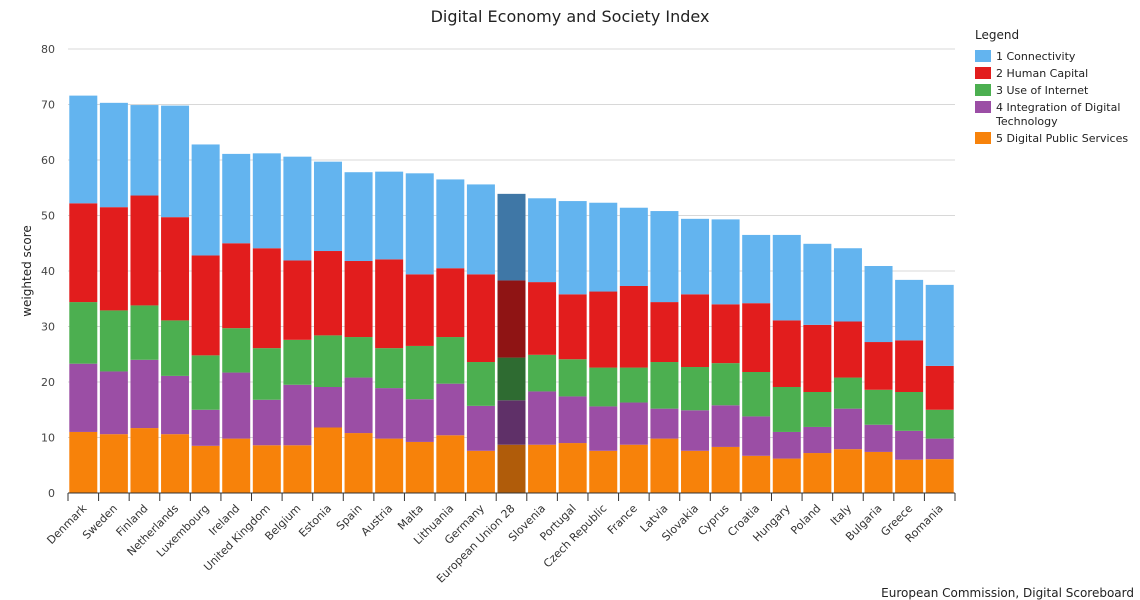  I want to click on legend-item: 5 Digital Public Services, so click(1051, 138).